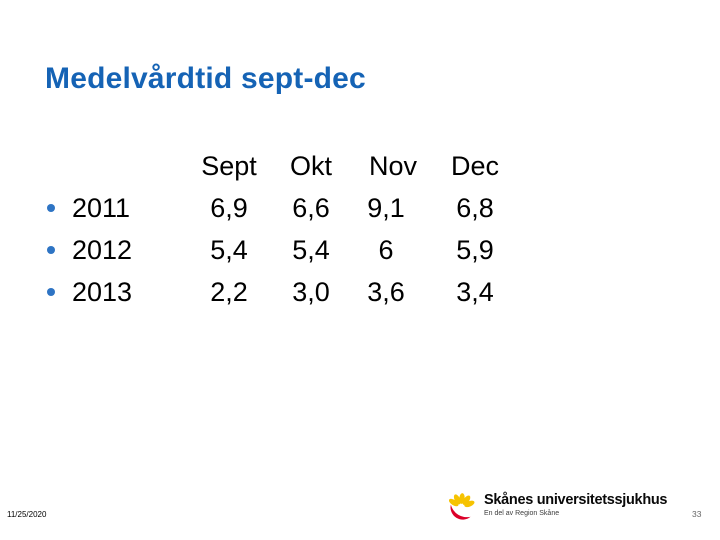 This screenshot has height=540, width=720. Describe the element at coordinates (576, 500) in the screenshot. I see `logo-name: Skånes universitetssjukhus` at that location.